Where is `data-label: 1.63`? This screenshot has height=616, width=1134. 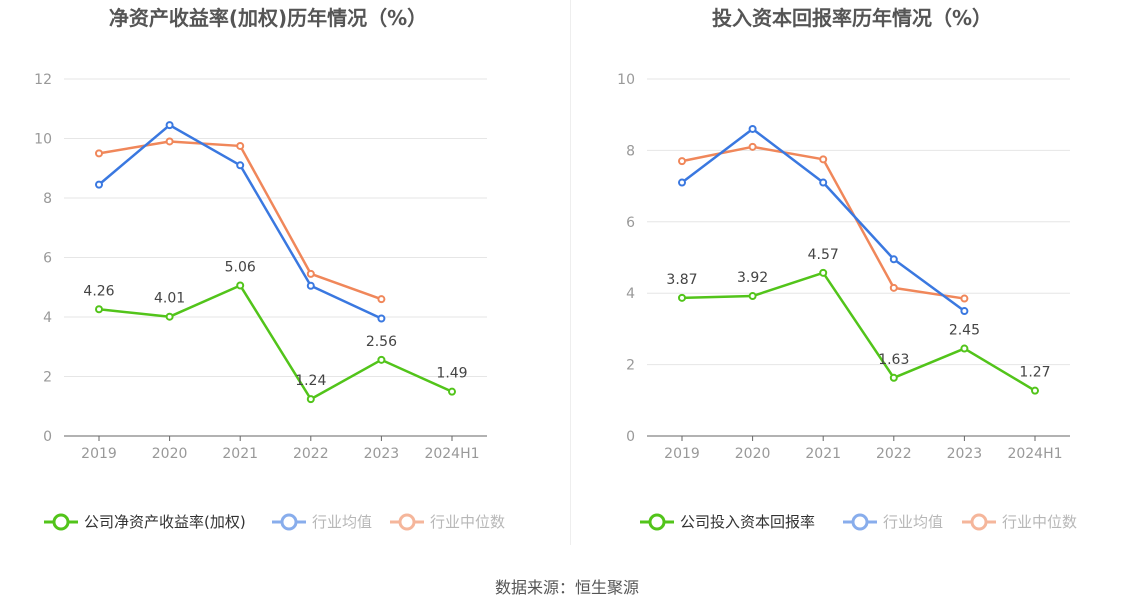 data-label: 1.63 is located at coordinates (893, 360).